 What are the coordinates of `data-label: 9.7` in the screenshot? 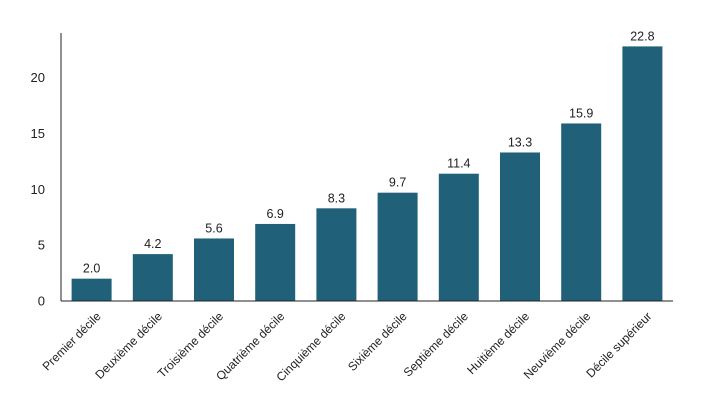 It's located at (397, 183).